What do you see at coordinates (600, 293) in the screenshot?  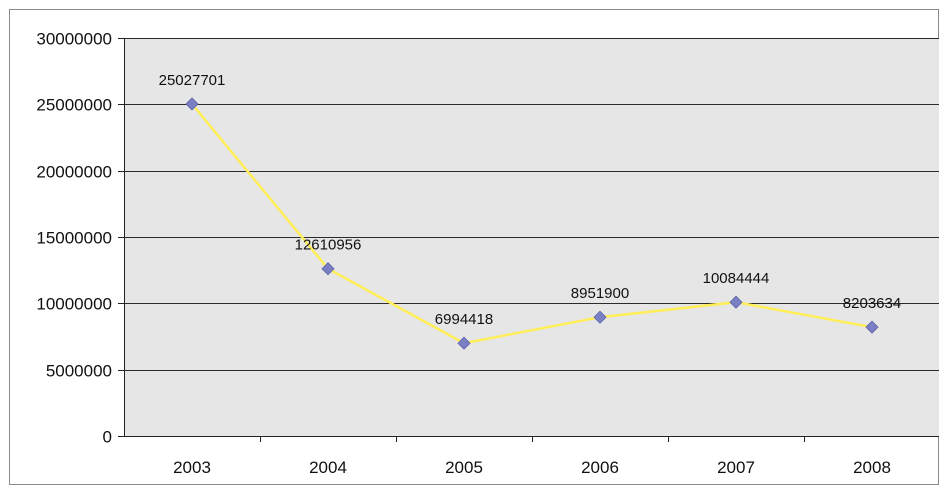 I see `data-label: 8951900` at bounding box center [600, 293].